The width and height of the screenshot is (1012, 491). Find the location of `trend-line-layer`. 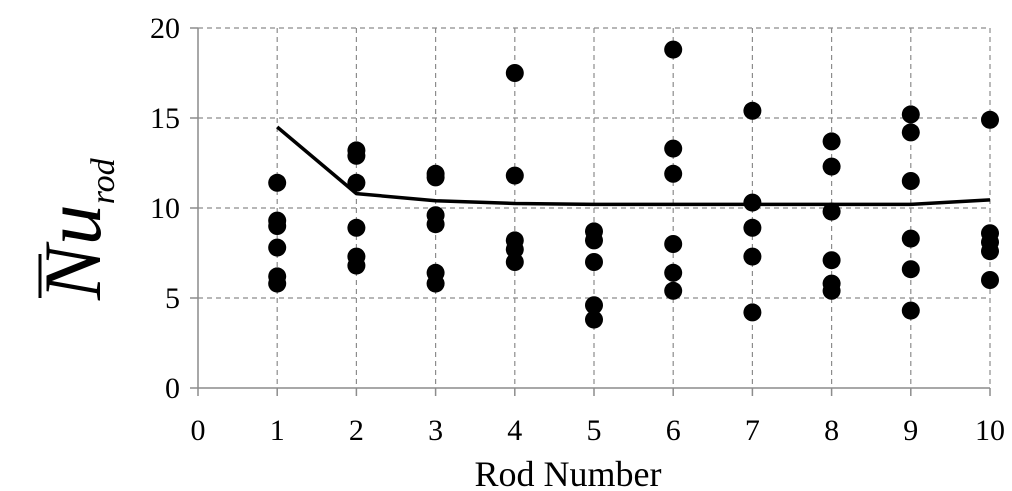

trend-line-layer is located at coordinates (633, 166).